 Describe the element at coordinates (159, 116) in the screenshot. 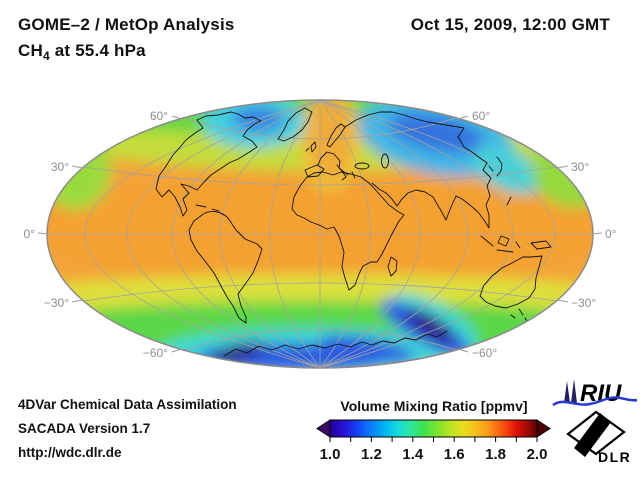

I see `lat-label-left-60: 60°` at that location.